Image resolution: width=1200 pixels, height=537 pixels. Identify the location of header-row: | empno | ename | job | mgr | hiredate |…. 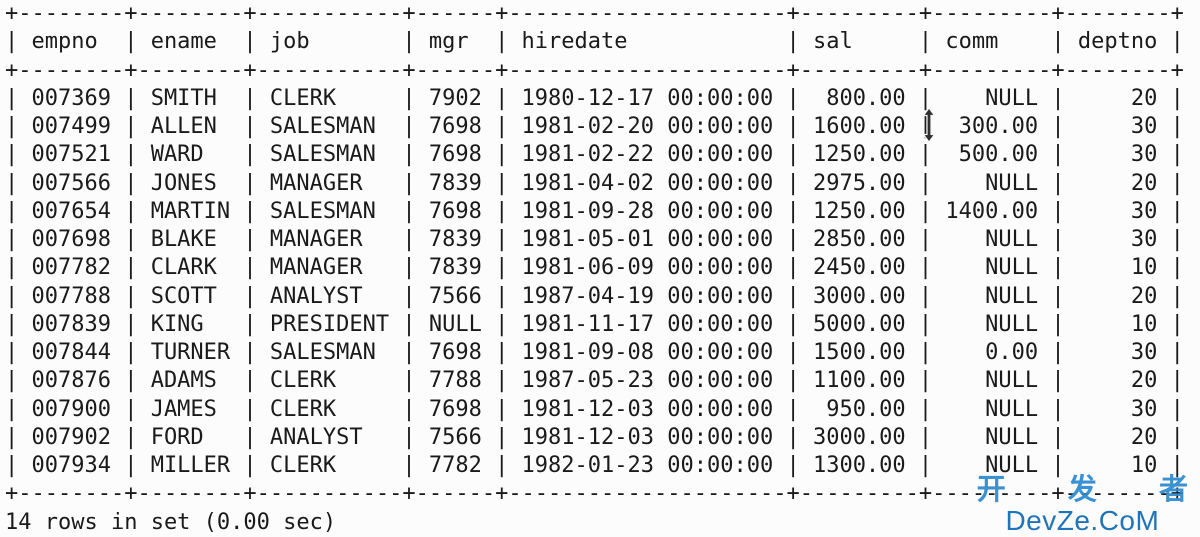
(594, 42).